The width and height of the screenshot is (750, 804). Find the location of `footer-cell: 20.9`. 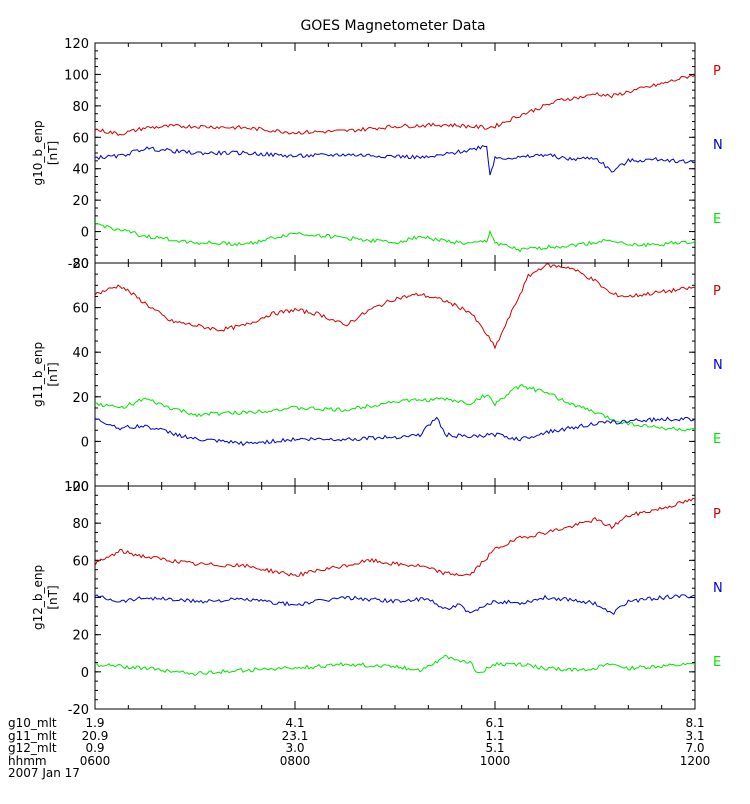

footer-cell: 20.9 is located at coordinates (95, 736).